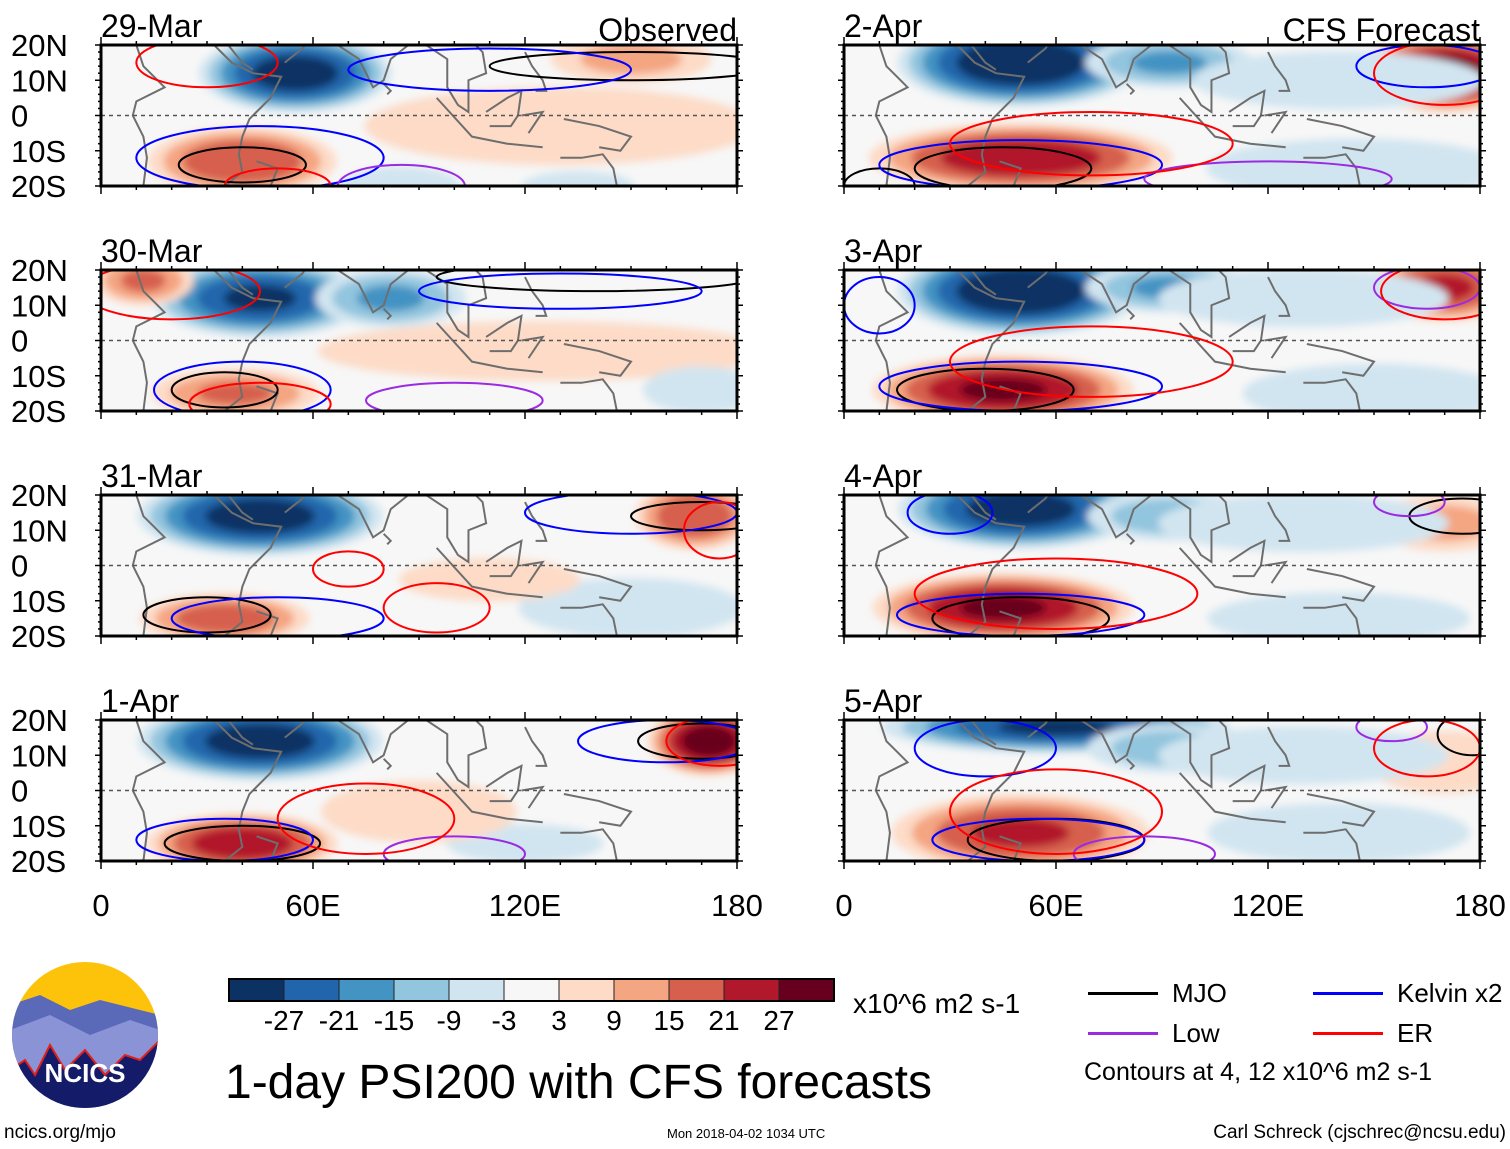 Image resolution: width=1510 pixels, height=1149 pixels. Describe the element at coordinates (504, 1020) in the screenshot. I see `colorbar-label: -3` at that location.